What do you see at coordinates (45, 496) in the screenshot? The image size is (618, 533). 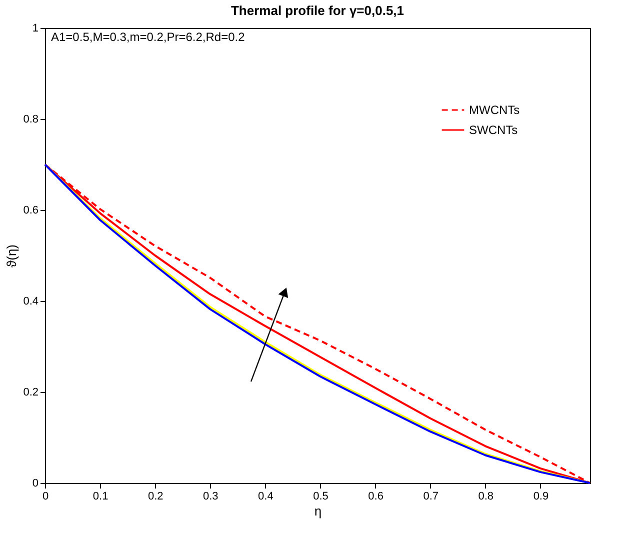 I see `x-tick-label: 0` at bounding box center [45, 496].